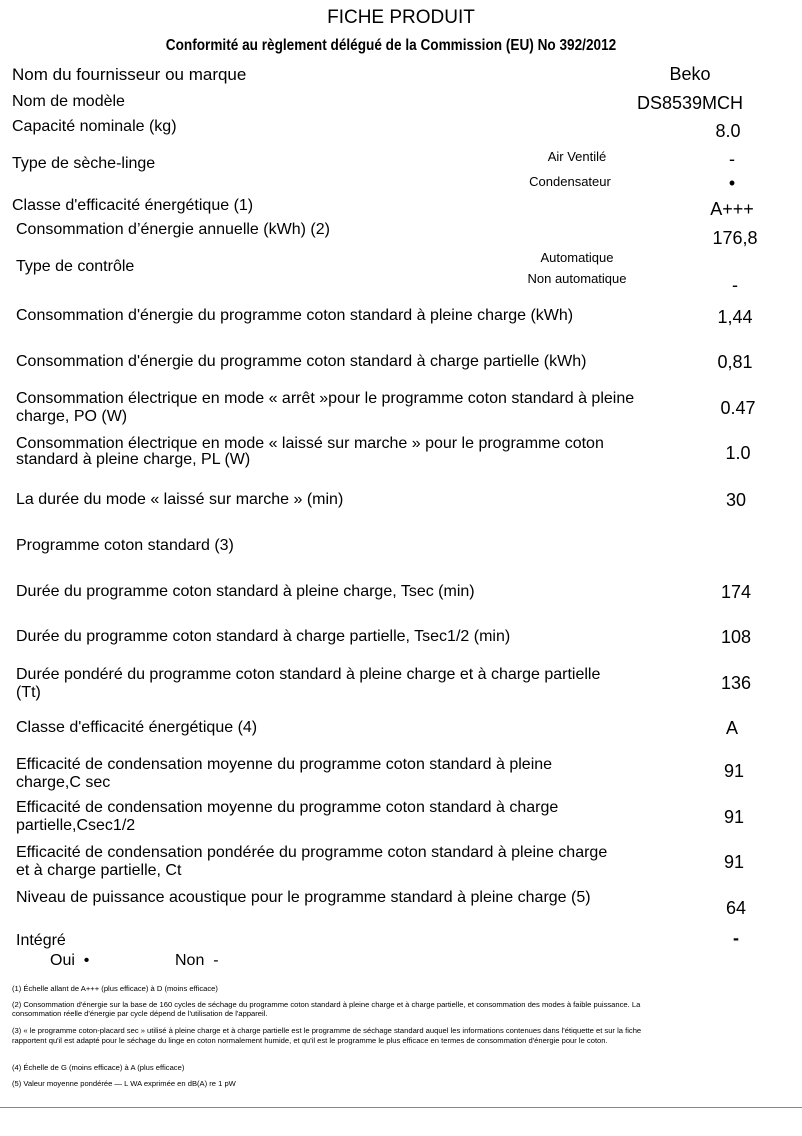 The width and height of the screenshot is (802, 1136). Describe the element at coordinates (577, 156) in the screenshot. I see `dryer-type-option-air: Air Ventilé` at that location.